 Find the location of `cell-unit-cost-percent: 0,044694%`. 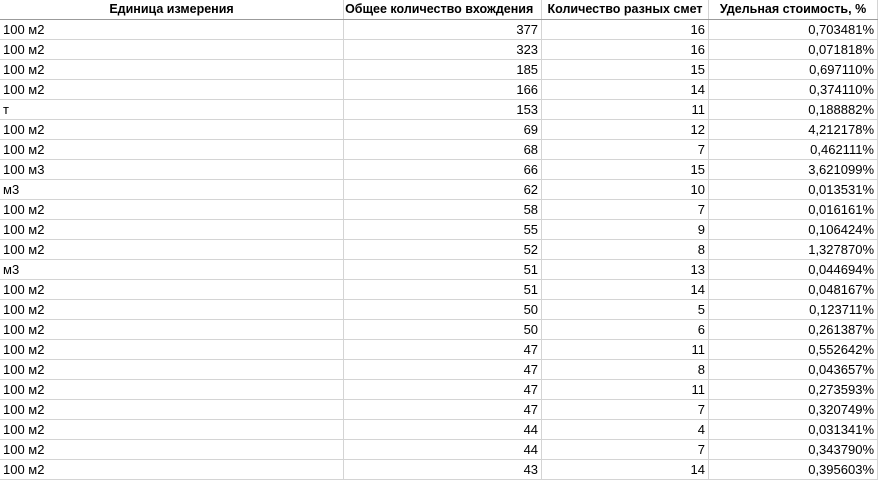

cell-unit-cost-percent: 0,044694% is located at coordinates (793, 269).